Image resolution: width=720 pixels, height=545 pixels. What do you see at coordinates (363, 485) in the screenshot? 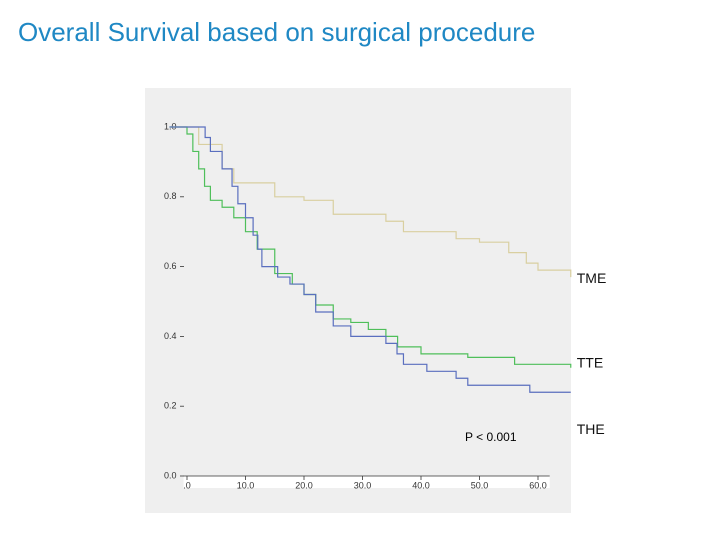
I see `x-tick-label: 30.0` at bounding box center [363, 485].